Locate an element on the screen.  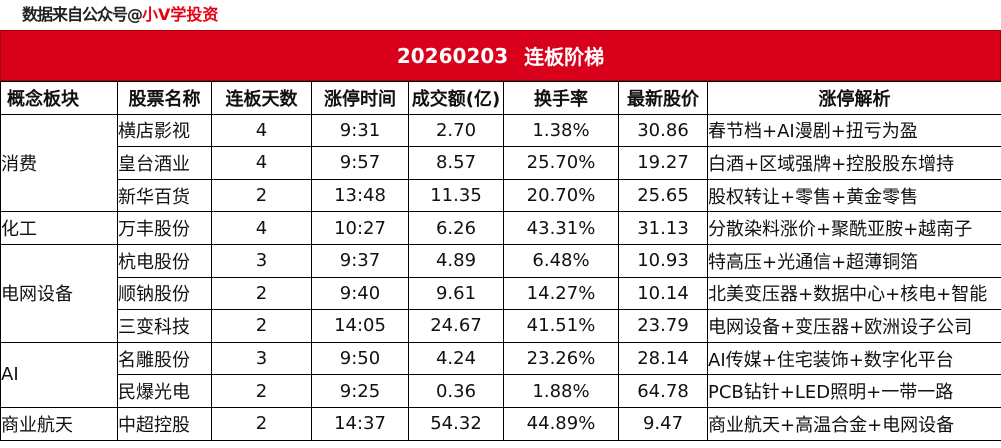
amount-cell: 9.61 is located at coordinates (456, 293).